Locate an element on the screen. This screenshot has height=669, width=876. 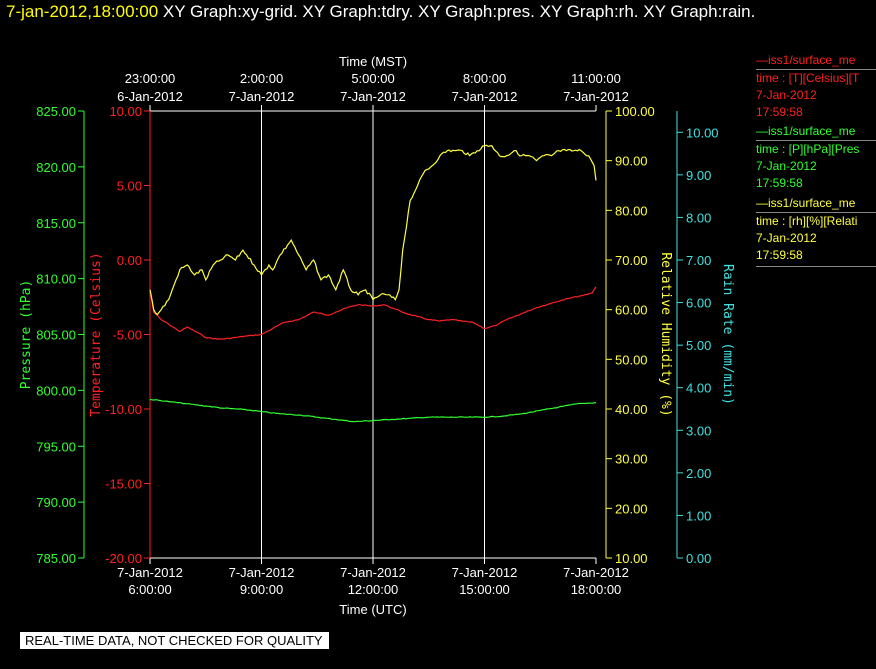
pressure-tick-label: 810.00 is located at coordinates (56, 279).